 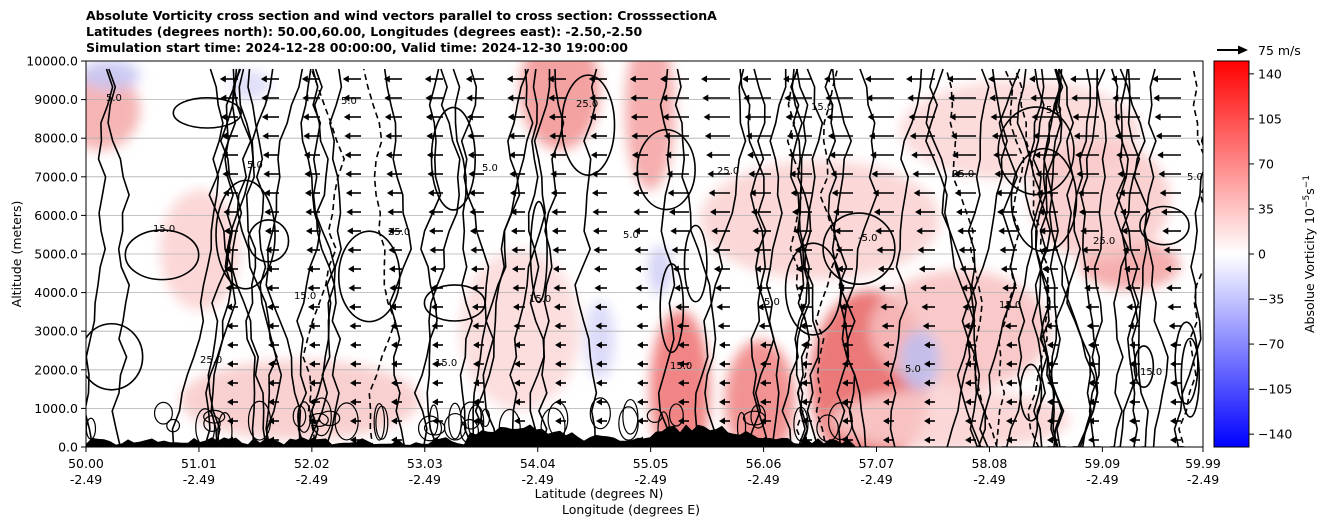 I want to click on y-tick-label: 0.0, so click(x=68, y=447).